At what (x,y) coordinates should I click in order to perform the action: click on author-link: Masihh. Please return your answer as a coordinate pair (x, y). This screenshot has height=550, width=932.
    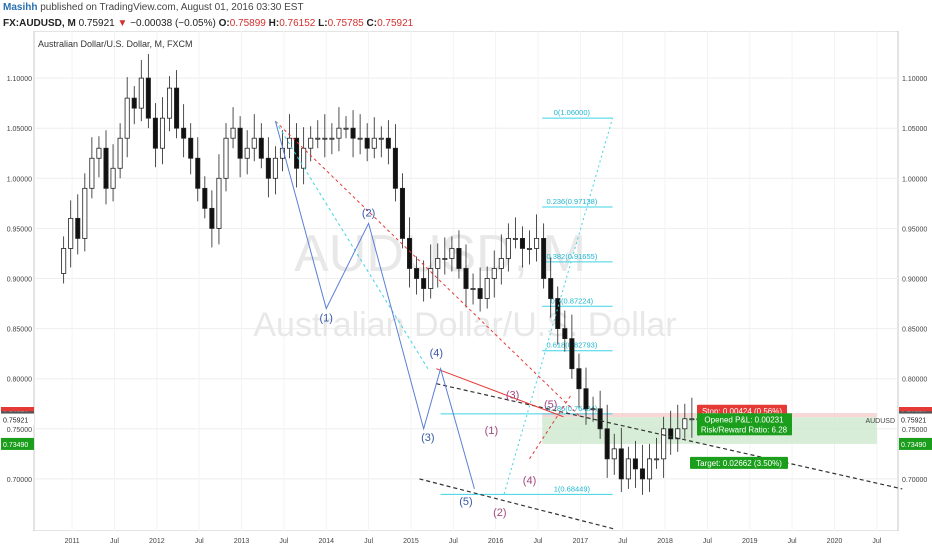
    Looking at the image, I should click on (20, 7).